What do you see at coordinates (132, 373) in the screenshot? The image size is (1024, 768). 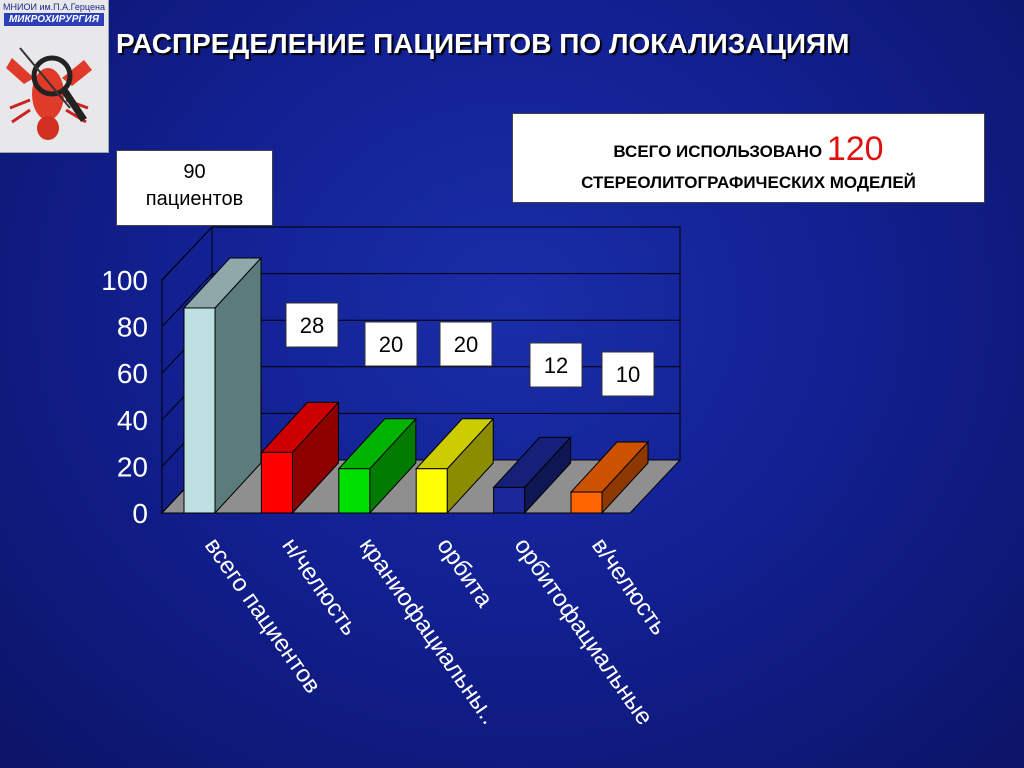 I see `y-tick-label: 60` at bounding box center [132, 373].